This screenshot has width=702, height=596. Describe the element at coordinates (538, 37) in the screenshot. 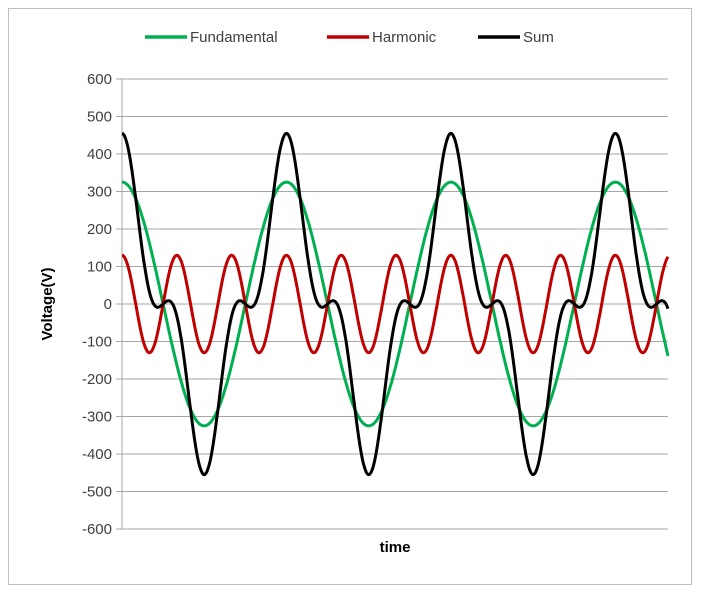

I see `legend-label: Sum` at that location.